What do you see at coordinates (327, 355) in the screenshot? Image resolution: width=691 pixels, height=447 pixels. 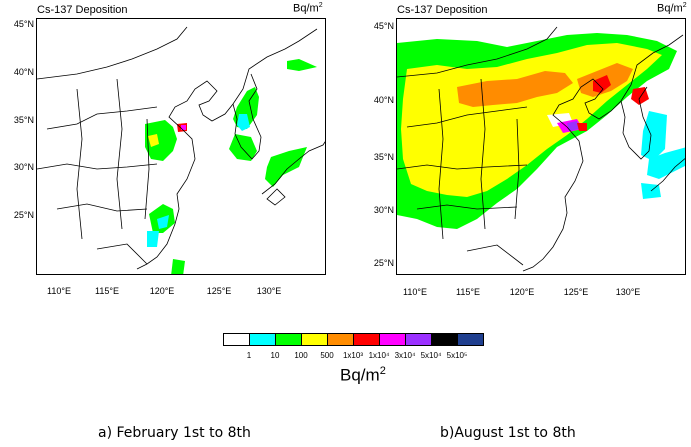 I see `legend-tick-label: 500` at bounding box center [327, 355].